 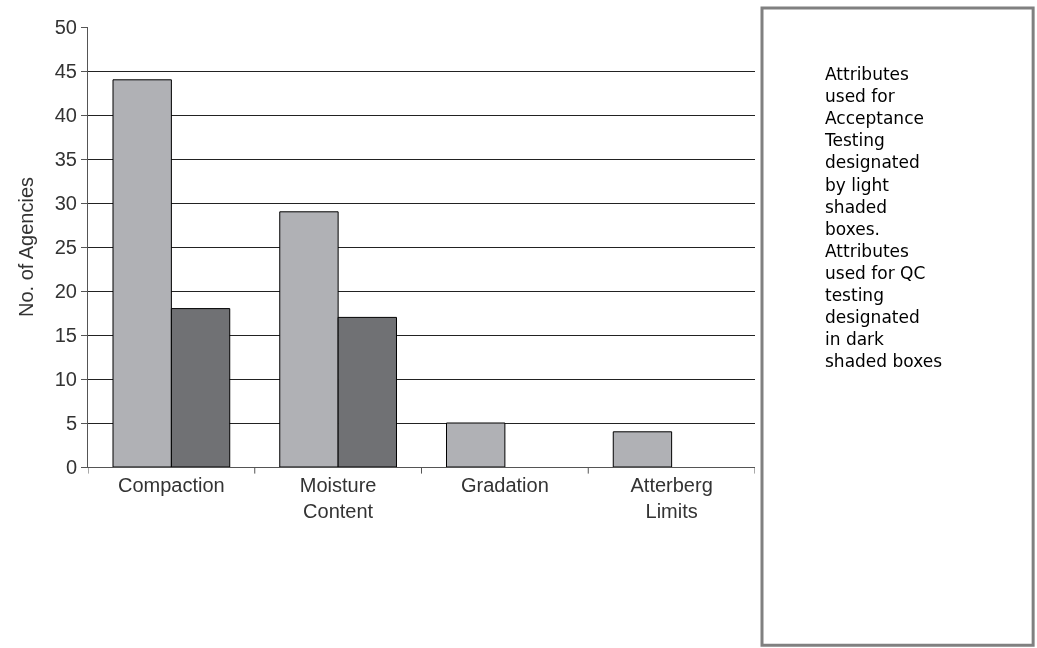 What do you see at coordinates (65, 159) in the screenshot?
I see `y-tick-label: 35` at bounding box center [65, 159].